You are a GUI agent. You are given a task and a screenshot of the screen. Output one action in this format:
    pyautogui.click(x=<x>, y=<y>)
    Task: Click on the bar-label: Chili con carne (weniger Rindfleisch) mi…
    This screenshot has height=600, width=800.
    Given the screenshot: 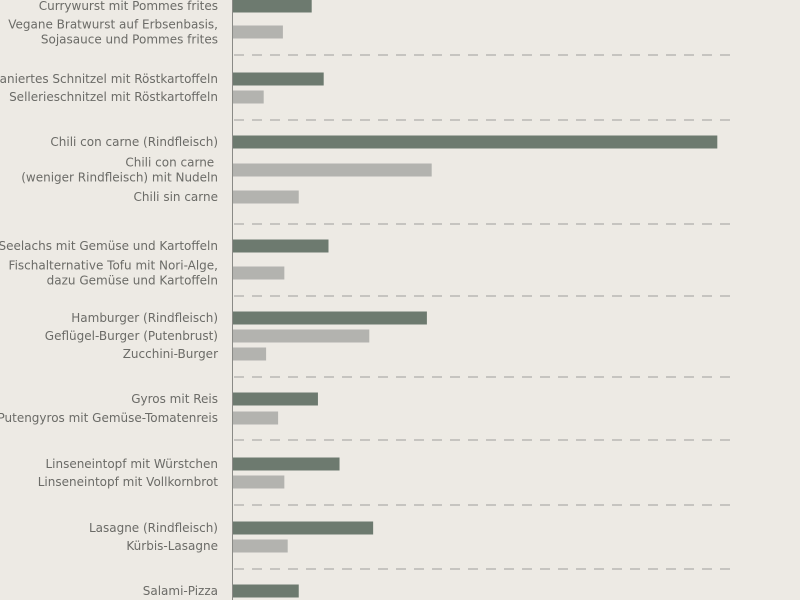 What is the action you would take?
    pyautogui.click(x=119, y=170)
    